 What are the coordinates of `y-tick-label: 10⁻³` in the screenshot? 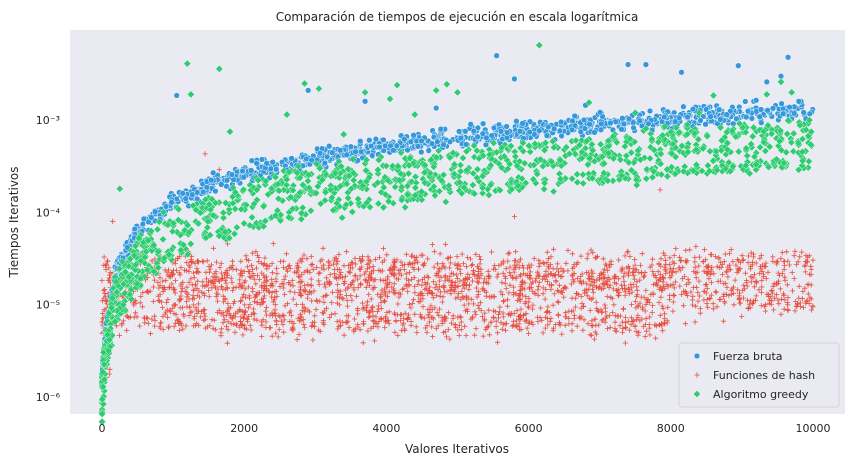 It's located at (48, 120).